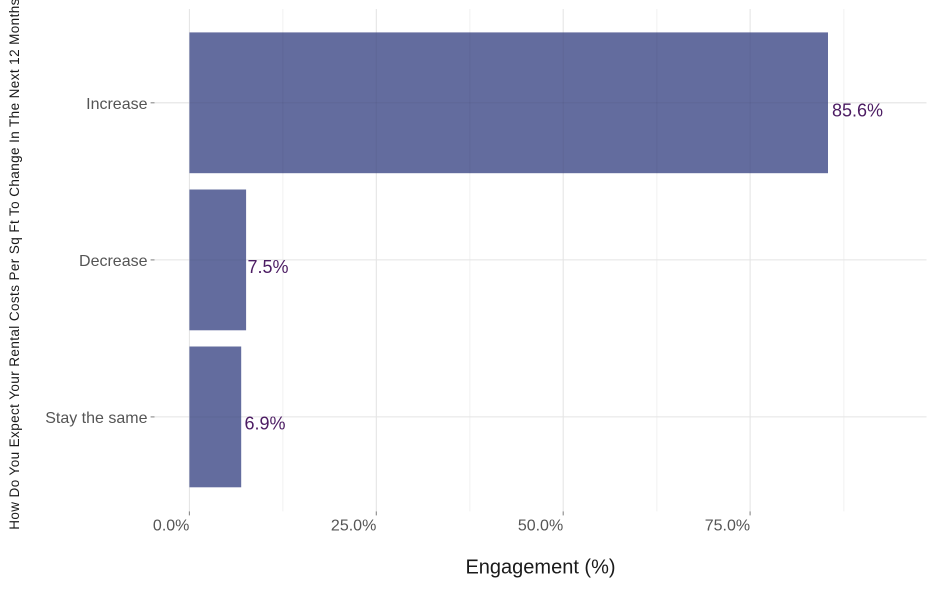  I want to click on svg-text: Engagement (%), so click(540, 567).